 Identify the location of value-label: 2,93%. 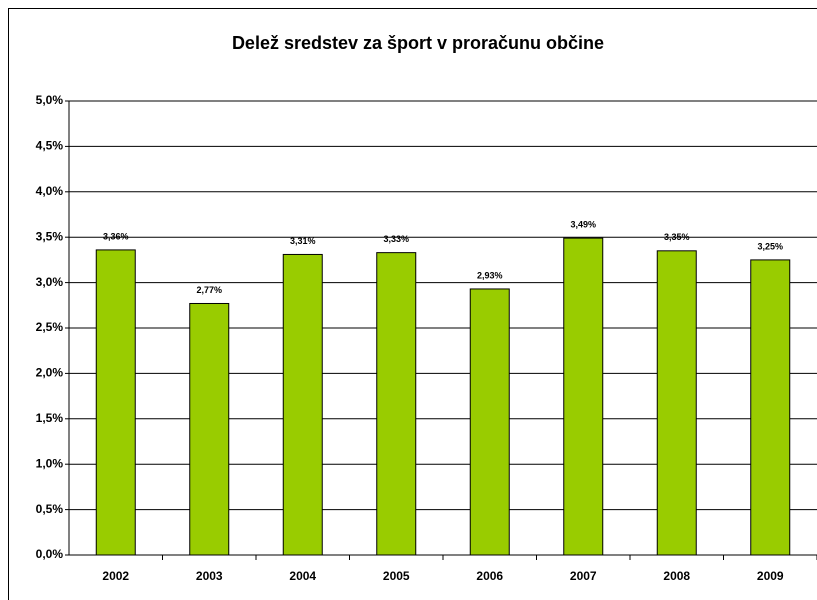
(490, 275).